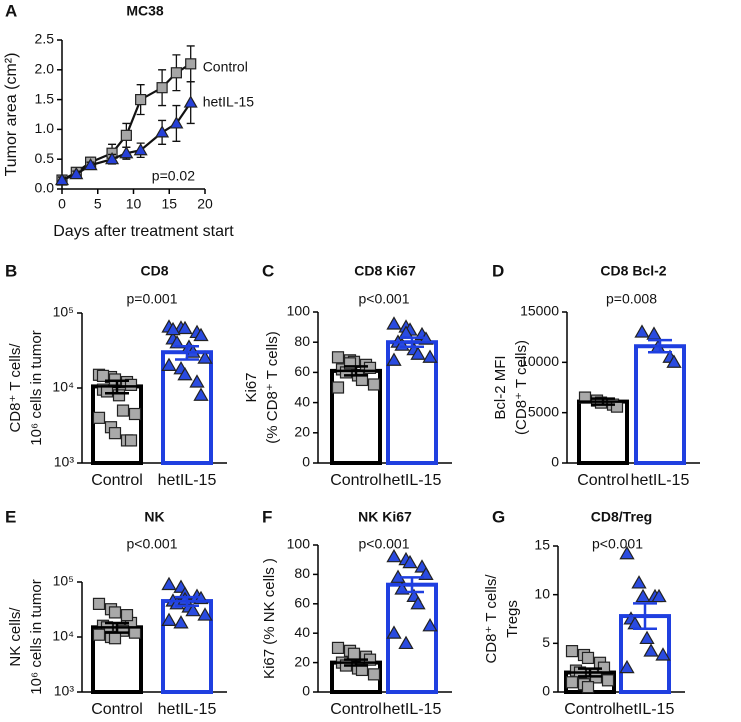  I want to click on annotation: p=0.008, so click(631, 299).